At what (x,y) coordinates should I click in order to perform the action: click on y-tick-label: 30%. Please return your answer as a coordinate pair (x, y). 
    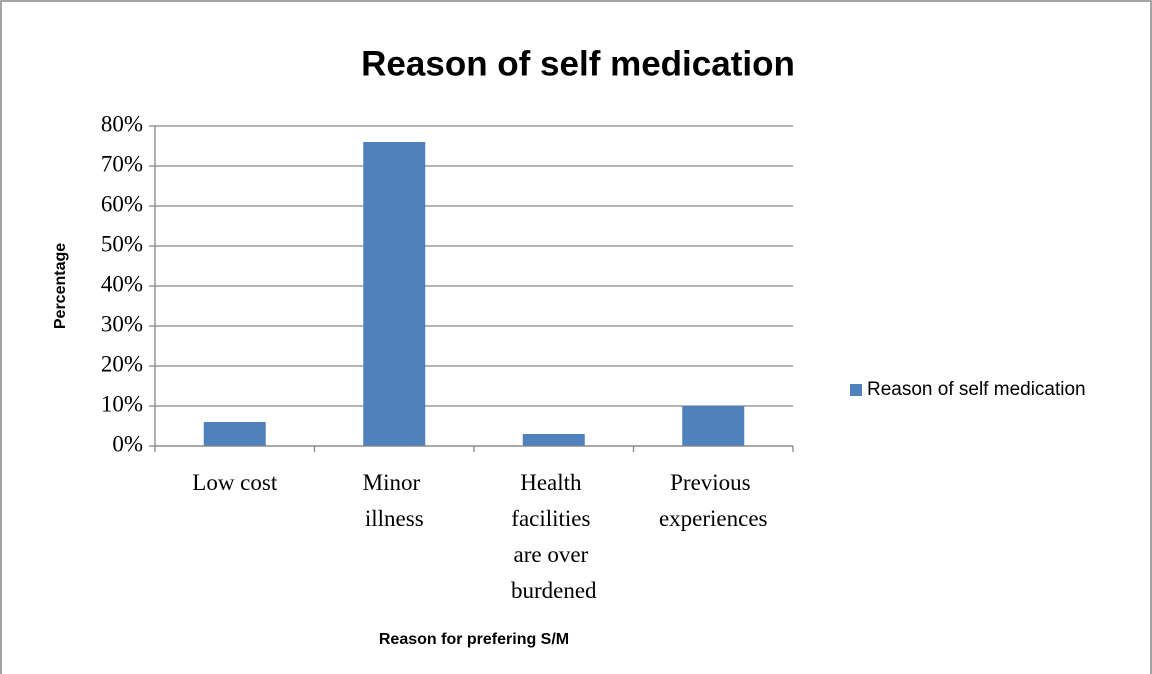
    Looking at the image, I should click on (122, 323).